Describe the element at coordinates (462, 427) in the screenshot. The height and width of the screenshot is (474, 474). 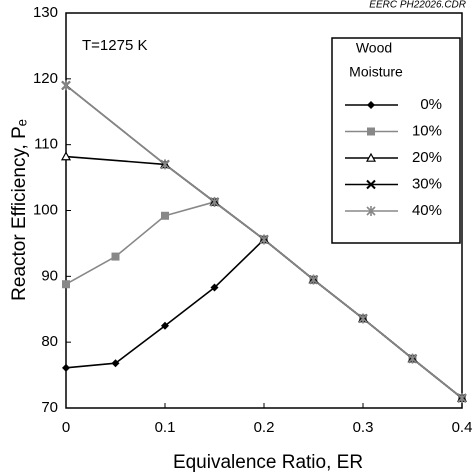
I see `x-tick-label: 0.4` at that location.